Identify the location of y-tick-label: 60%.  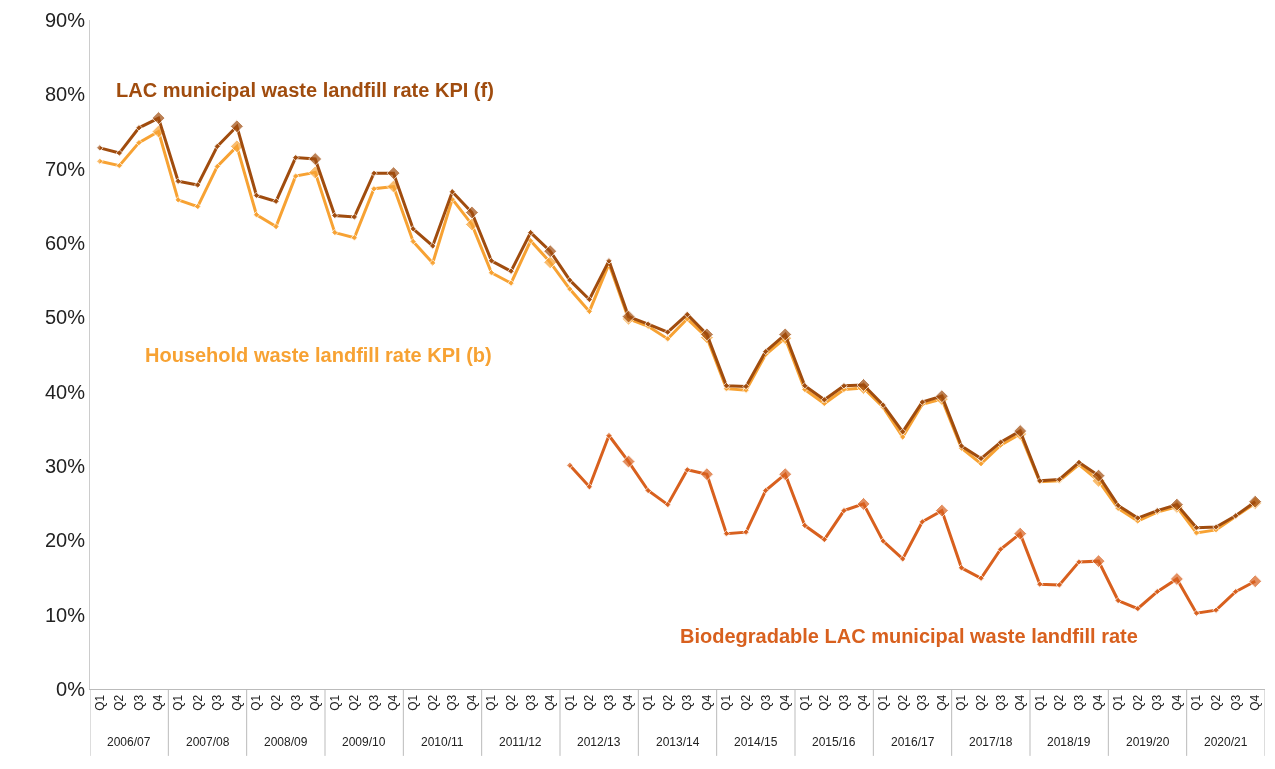
(65, 243).